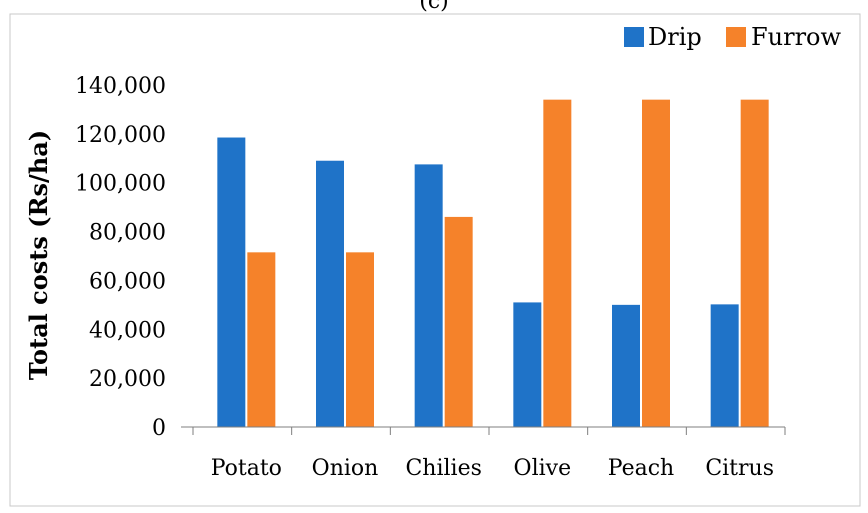 This screenshot has width=868, height=513. What do you see at coordinates (736, 37) in the screenshot?
I see `legend-swatch-furrow` at bounding box center [736, 37].